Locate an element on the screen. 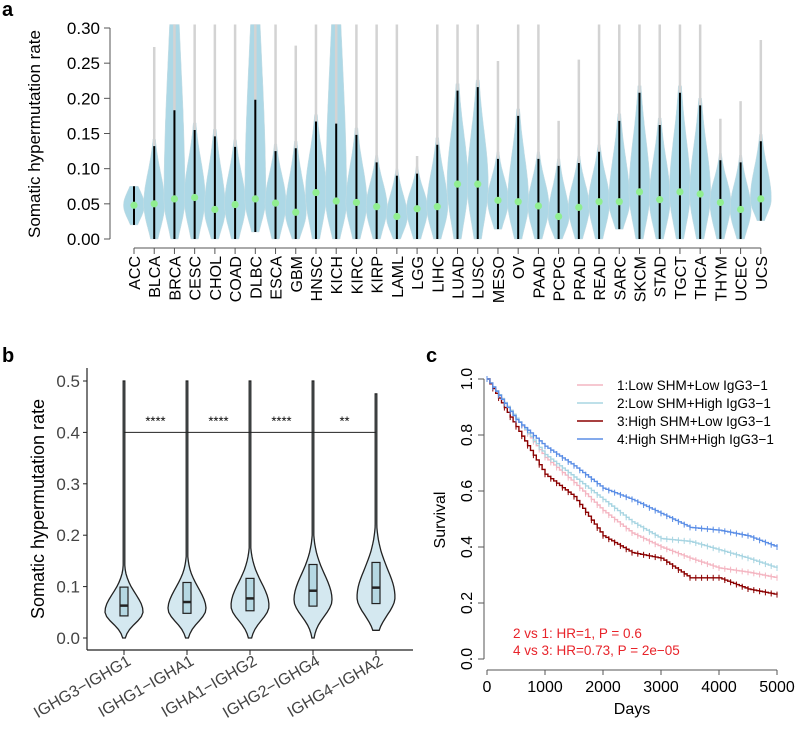 This screenshot has width=800, height=732. y-tick-label: 0.00 is located at coordinates (83, 239).